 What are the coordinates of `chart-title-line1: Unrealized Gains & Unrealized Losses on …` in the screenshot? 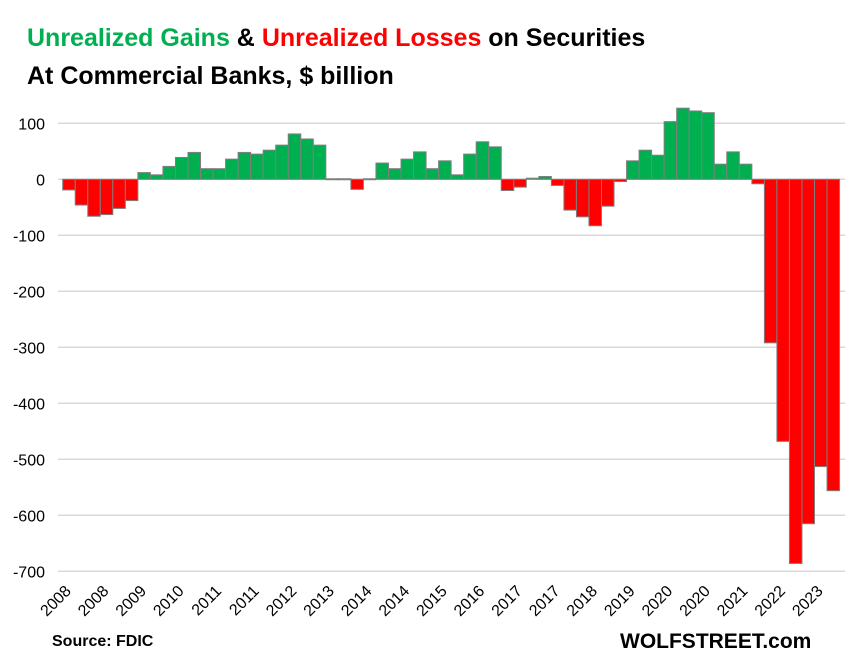 It's located at (336, 38).